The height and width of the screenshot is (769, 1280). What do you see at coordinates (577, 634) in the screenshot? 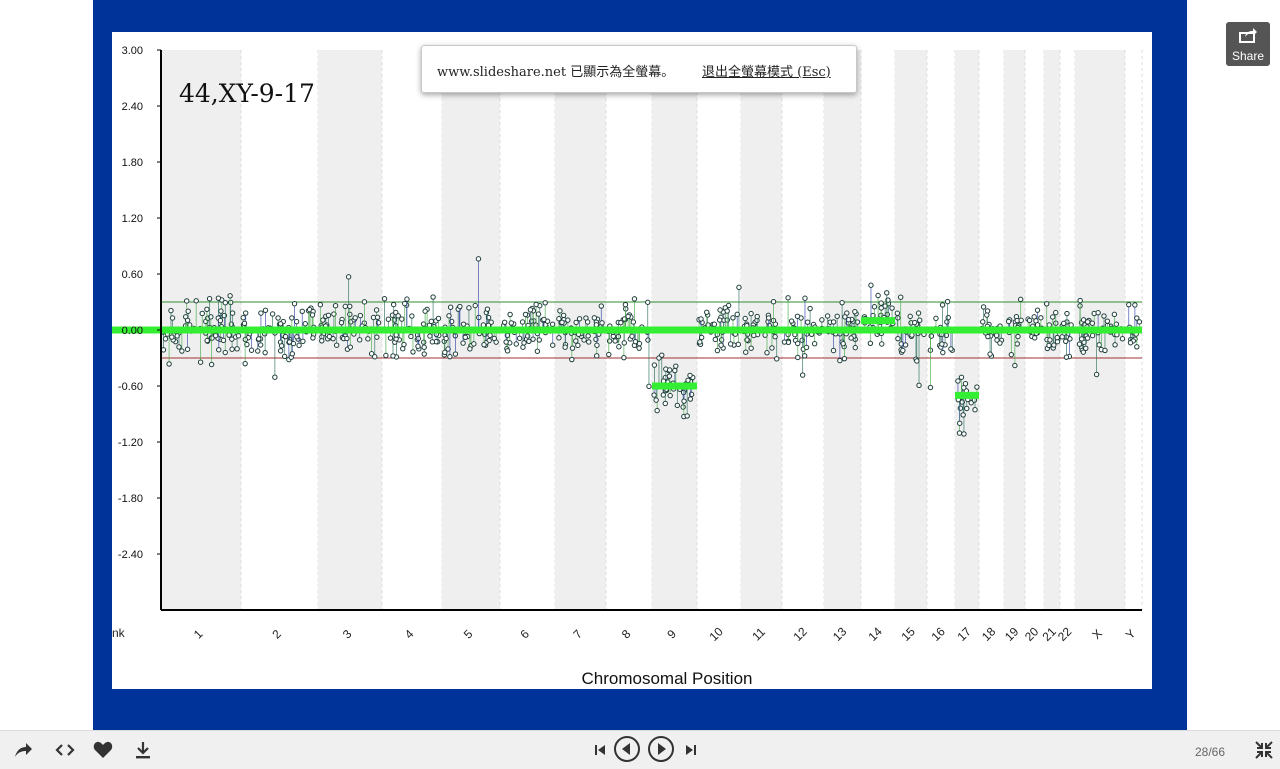
I see `chromosome-label: 7` at bounding box center [577, 634].